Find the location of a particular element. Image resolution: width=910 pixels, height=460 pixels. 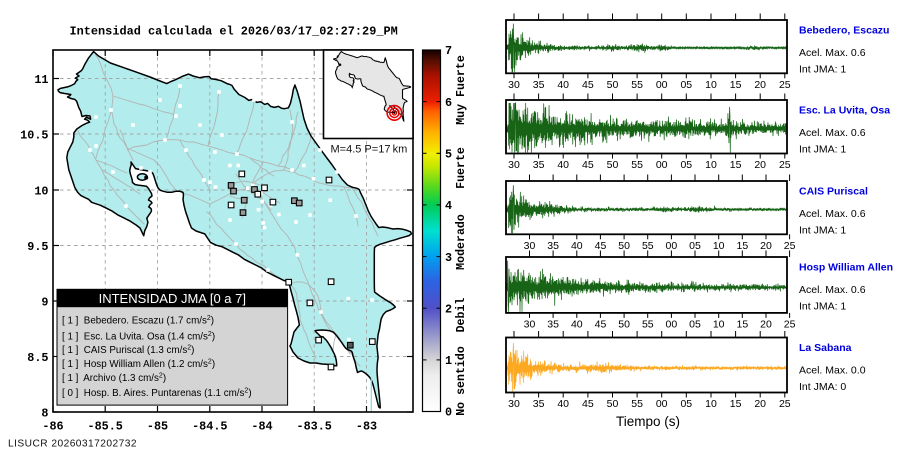

svg-text: Fuerte is located at coordinates (461, 168).